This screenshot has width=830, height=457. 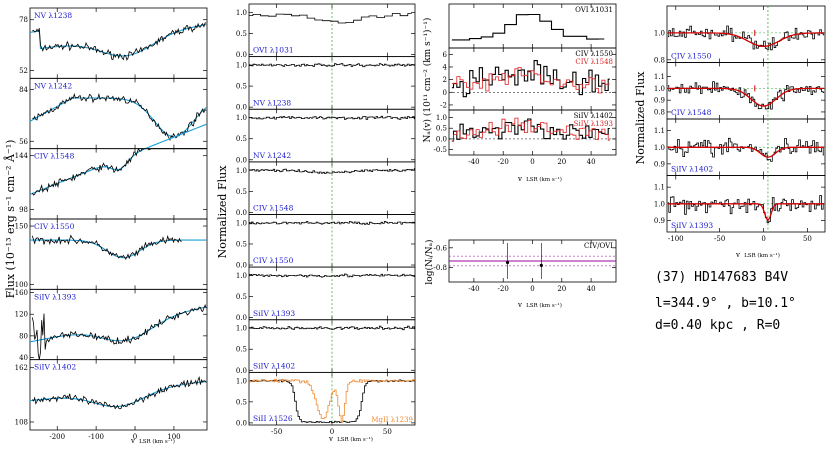 What do you see at coordinates (241, 213) in the screenshot?
I see `norm-panel-4-ytick-label: 0.0` at bounding box center [241, 213].